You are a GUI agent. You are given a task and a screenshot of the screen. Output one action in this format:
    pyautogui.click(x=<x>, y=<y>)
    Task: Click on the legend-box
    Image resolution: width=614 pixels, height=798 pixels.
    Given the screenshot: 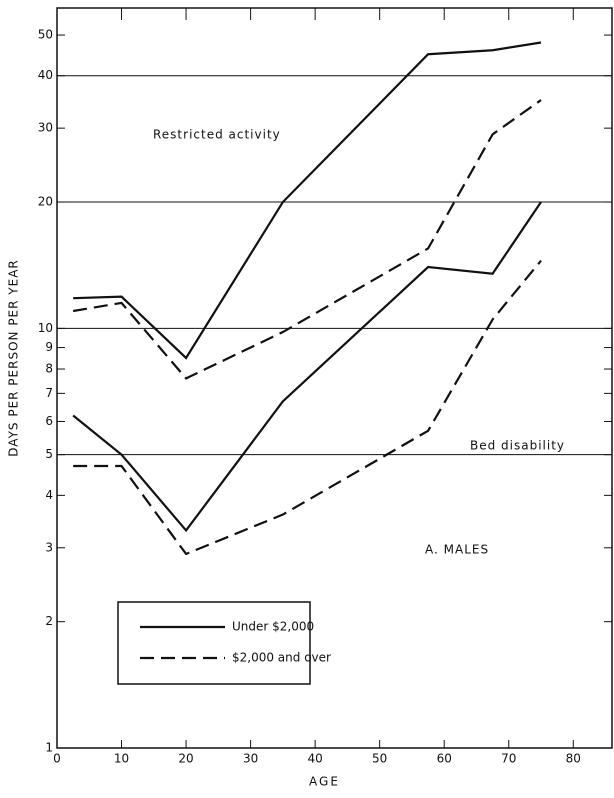 What is the action you would take?
    pyautogui.click(x=214, y=643)
    